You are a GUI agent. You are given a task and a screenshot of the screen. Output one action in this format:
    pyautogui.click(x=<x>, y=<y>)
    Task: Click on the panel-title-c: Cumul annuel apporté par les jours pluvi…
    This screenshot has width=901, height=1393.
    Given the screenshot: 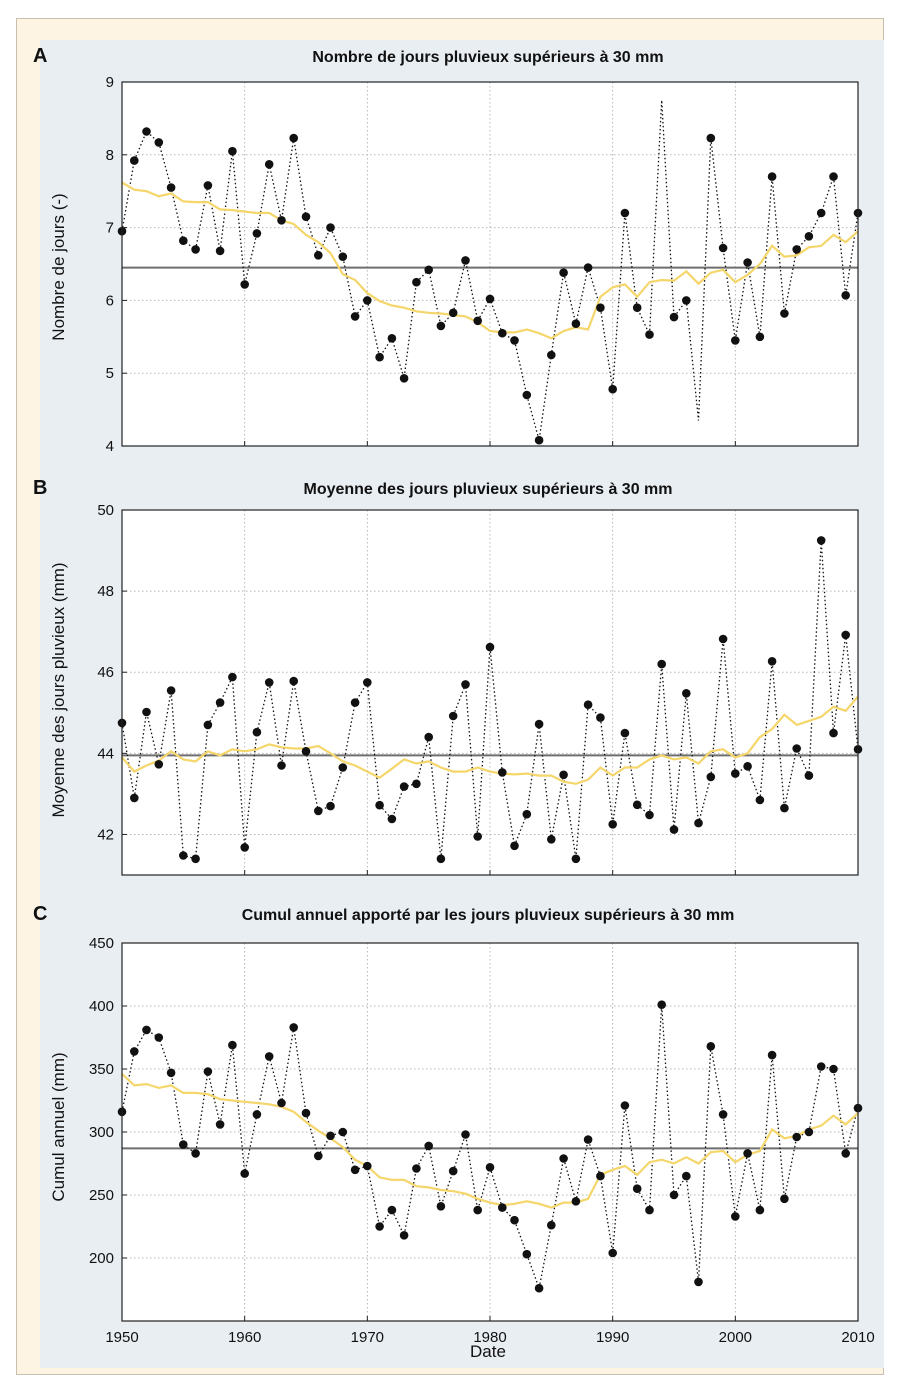 What is the action you would take?
    pyautogui.click(x=488, y=915)
    